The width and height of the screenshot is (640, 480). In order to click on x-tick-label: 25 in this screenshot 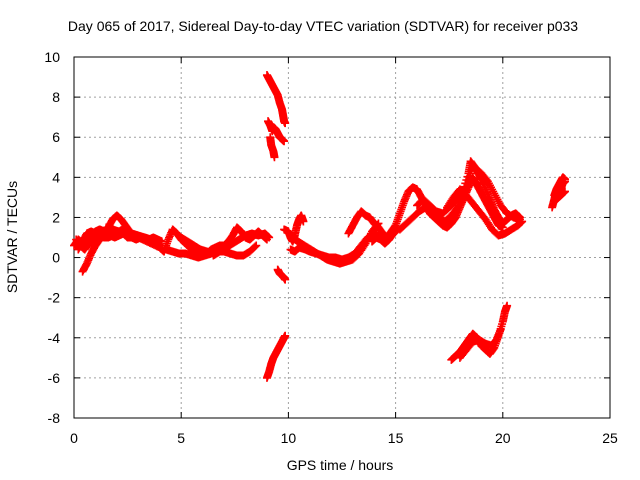, I will do `click(610, 438)`.